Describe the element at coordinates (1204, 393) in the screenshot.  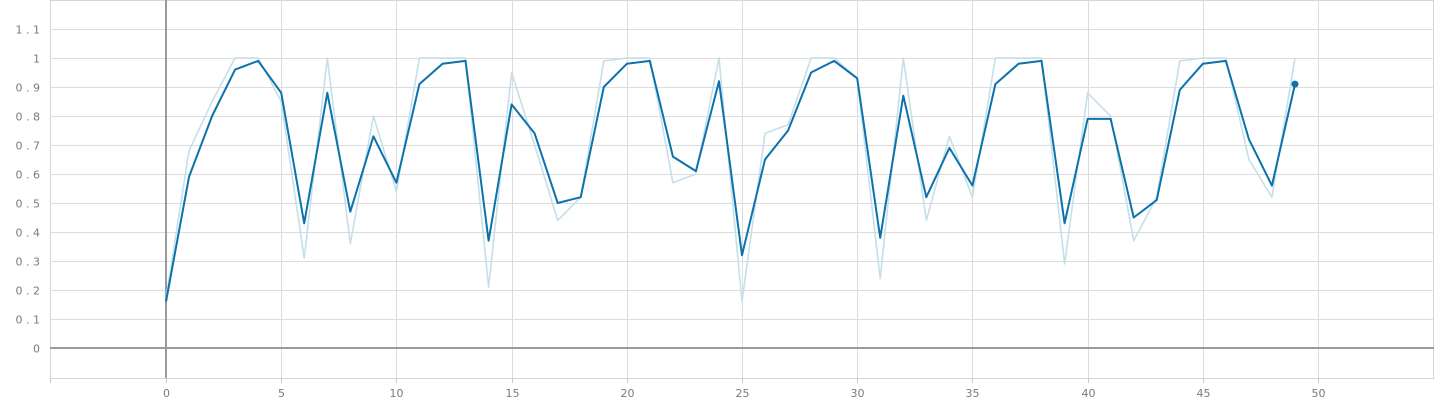
I see `x-tick-label: 45` at that location.